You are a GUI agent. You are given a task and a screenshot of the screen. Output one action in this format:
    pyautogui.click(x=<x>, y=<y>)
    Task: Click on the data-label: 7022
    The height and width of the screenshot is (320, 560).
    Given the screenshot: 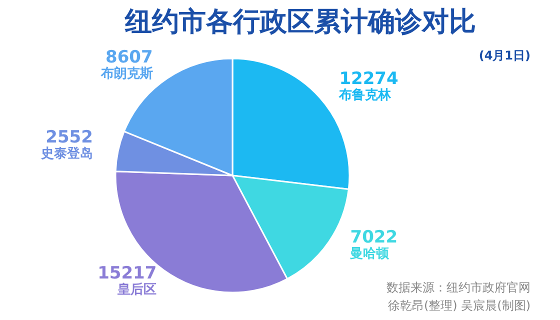 What is the action you would take?
    pyautogui.click(x=374, y=237)
    